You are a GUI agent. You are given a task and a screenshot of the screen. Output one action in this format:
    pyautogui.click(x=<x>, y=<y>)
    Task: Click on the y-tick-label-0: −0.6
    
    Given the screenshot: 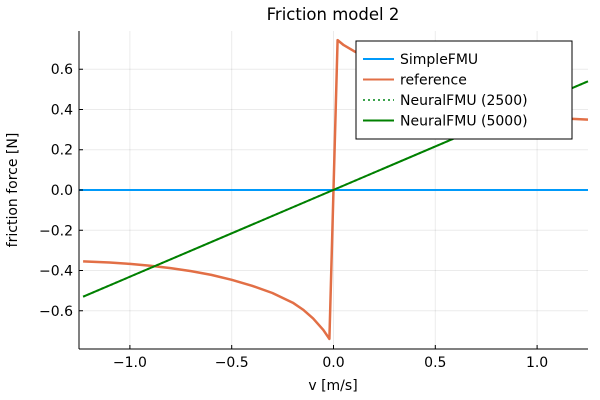 What is the action you would take?
    pyautogui.click(x=56, y=312)
    